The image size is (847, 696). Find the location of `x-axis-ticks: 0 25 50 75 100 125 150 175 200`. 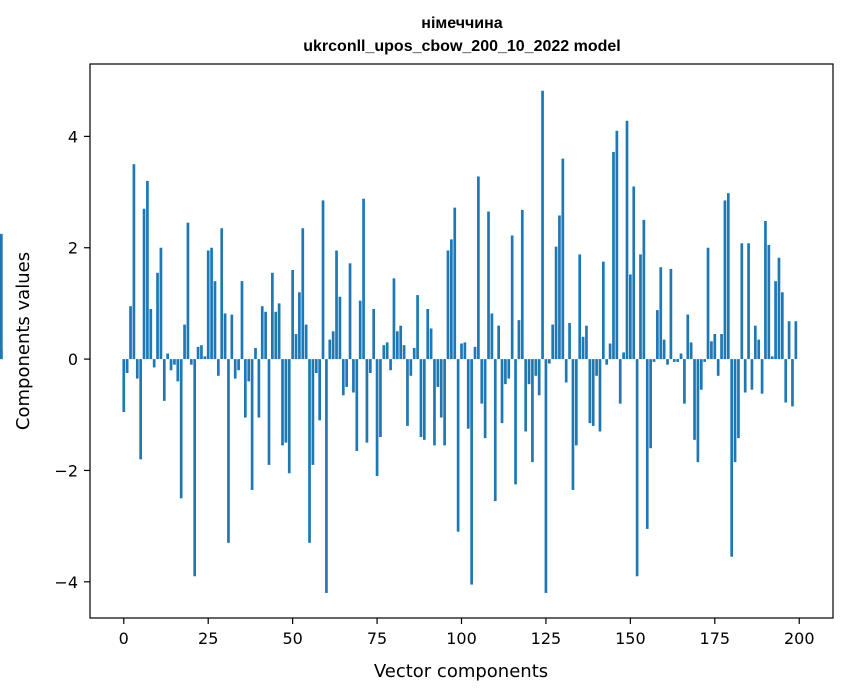

x-axis-ticks: 0 25 50 75 100 125 150 175 200 is located at coordinates (467, 633).